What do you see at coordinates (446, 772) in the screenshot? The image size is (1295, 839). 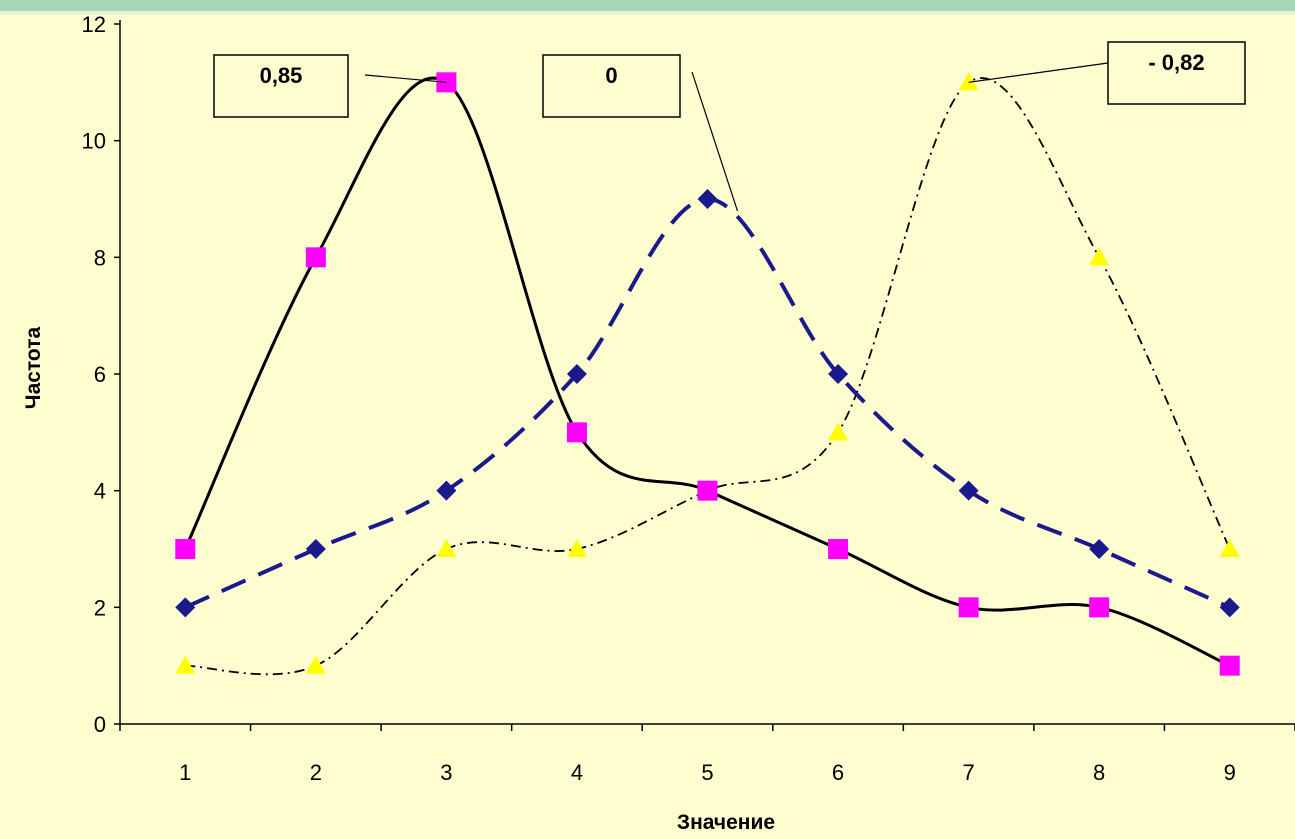 I see `x-tick-label: 3` at bounding box center [446, 772].